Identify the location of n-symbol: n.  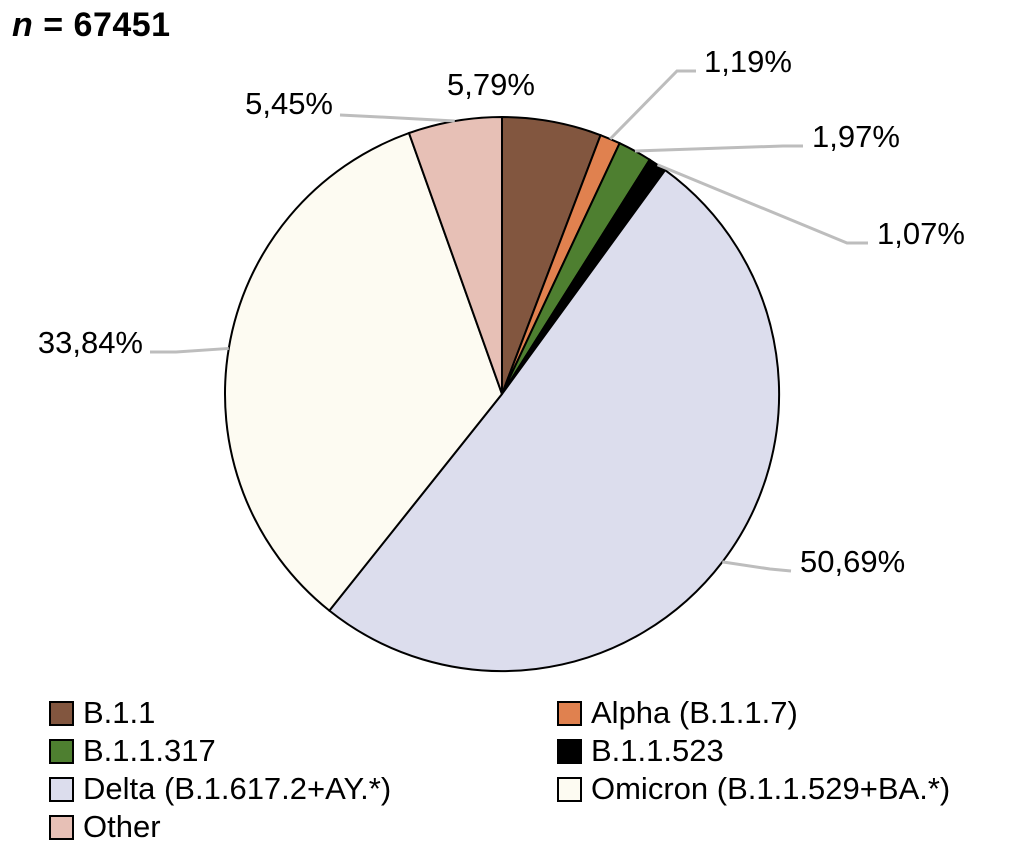
(23, 25).